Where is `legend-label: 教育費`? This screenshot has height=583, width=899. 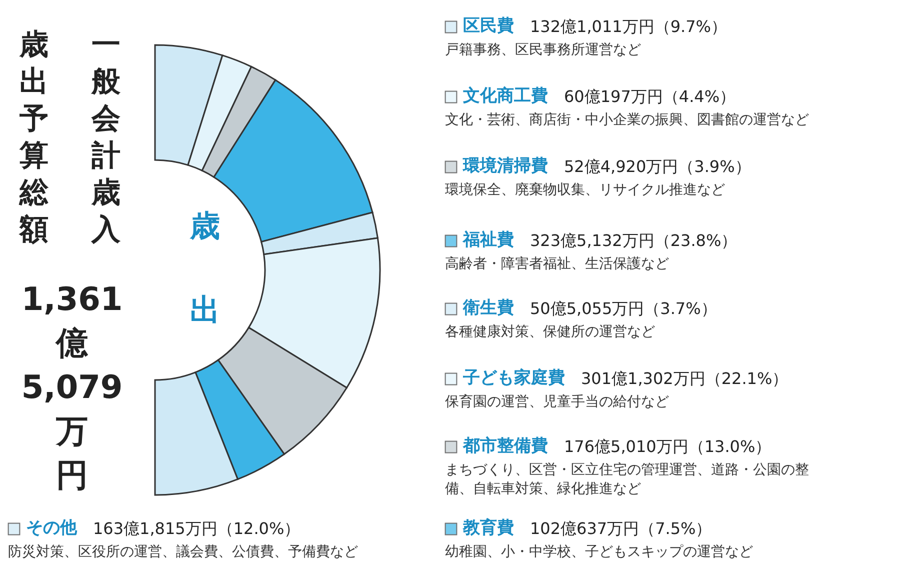 legend-label: 教育費 is located at coordinates (488, 527).